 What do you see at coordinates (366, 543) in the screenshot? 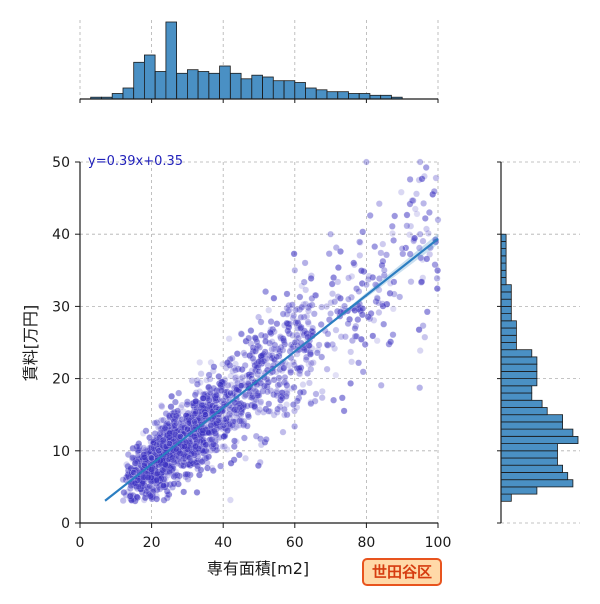
I see `x-tick-label: 80` at bounding box center [366, 543].